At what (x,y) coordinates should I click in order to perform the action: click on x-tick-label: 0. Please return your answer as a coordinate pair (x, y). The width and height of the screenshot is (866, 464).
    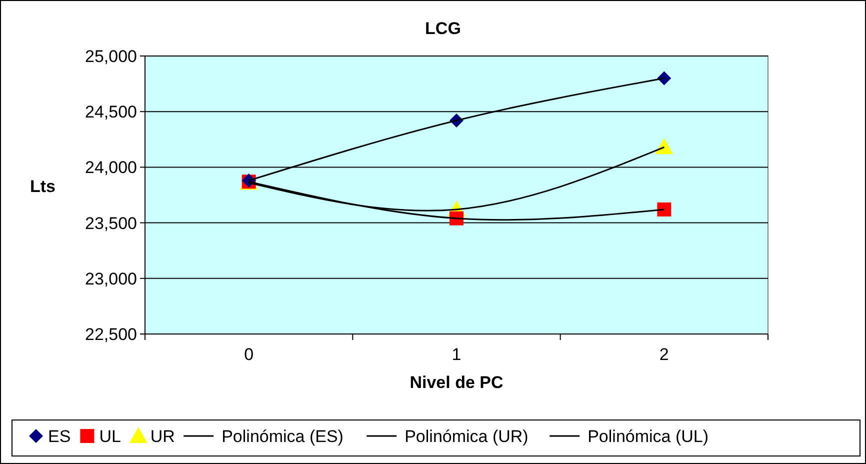
    Looking at the image, I should click on (249, 354).